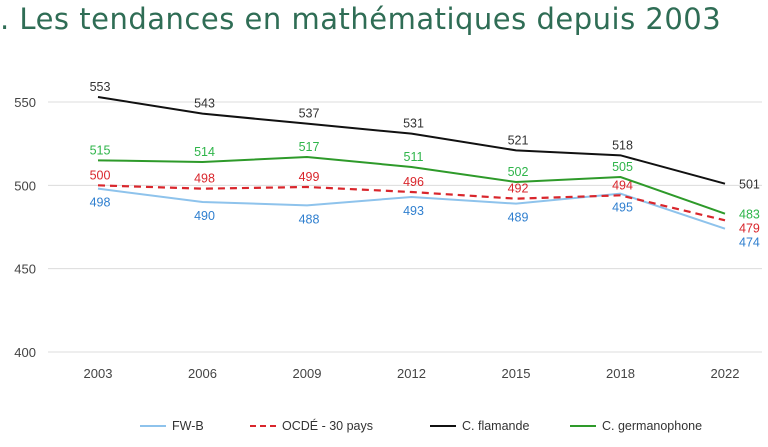 This screenshot has height=447, width=768. What do you see at coordinates (98, 373) in the screenshot?
I see `x-tick-label: 2003` at bounding box center [98, 373].